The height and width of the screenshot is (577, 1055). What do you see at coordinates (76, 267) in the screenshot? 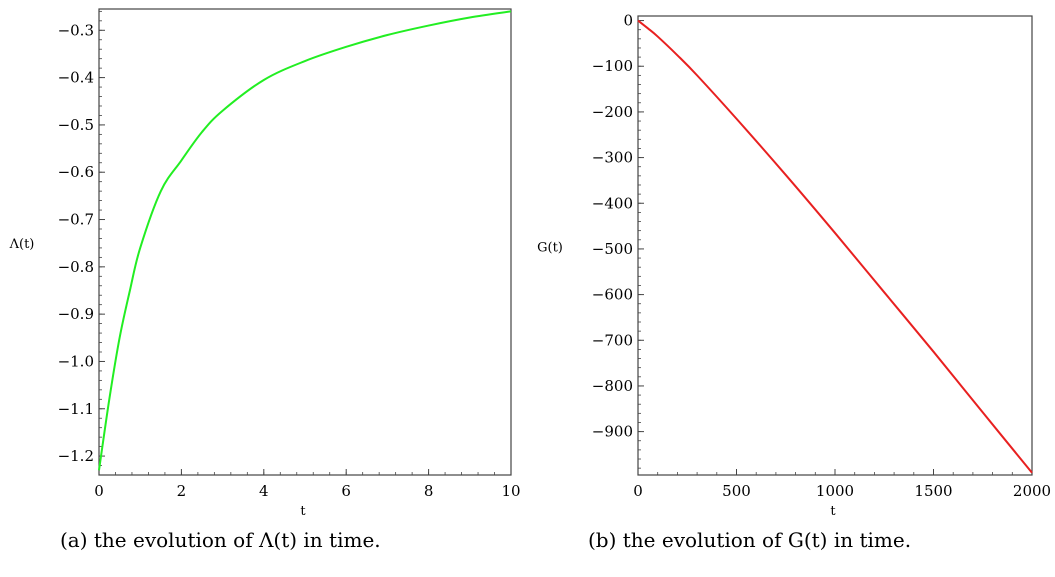
I see `y-tick-label: −0.8` at bounding box center [76, 267].